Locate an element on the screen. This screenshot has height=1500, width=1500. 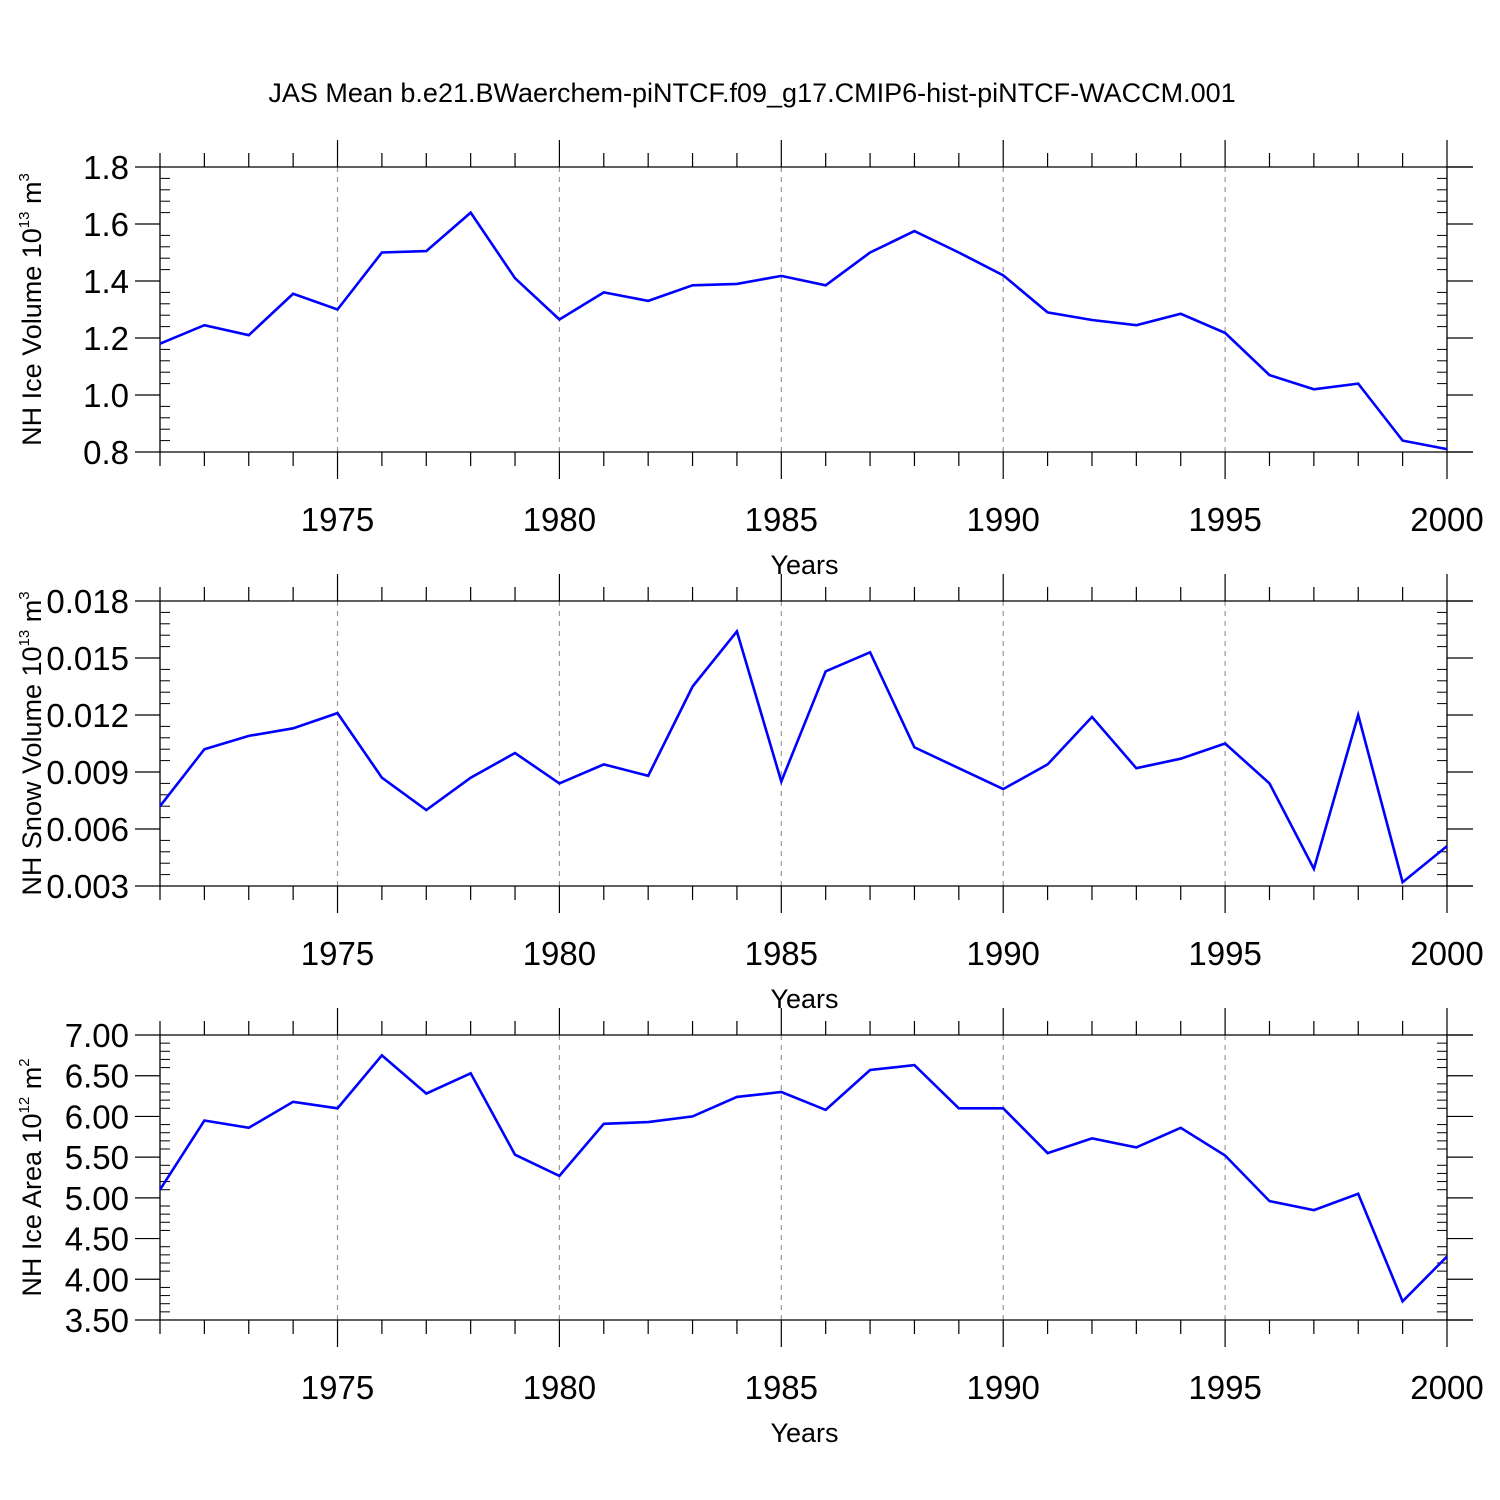
y-tick-label: 1.4 is located at coordinates (106, 281).